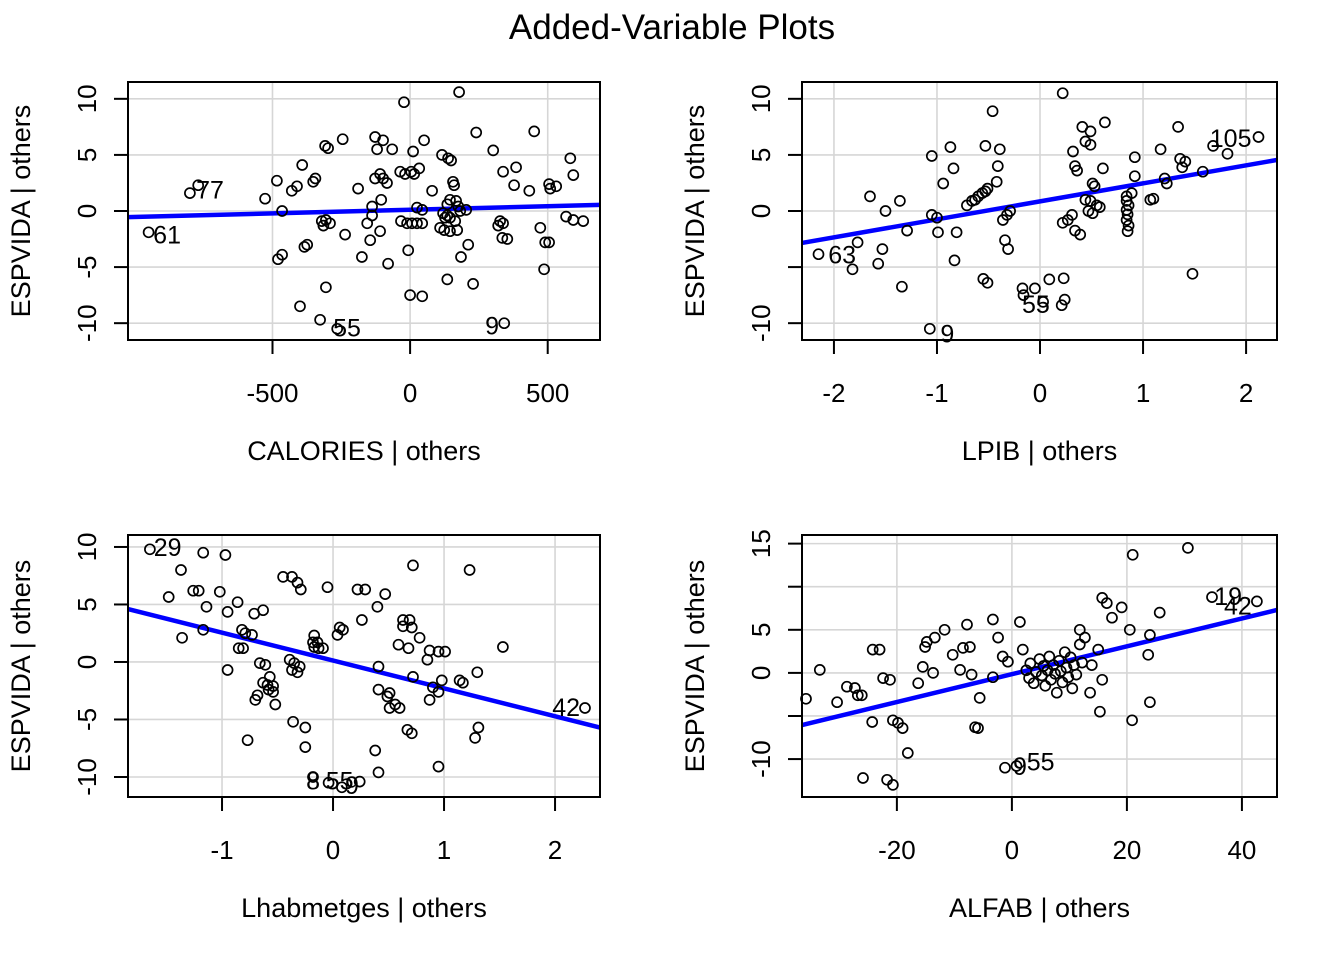 This screenshot has height=960, width=1344. What do you see at coordinates (842, 256) in the screenshot?
I see `point-id-label: 63` at bounding box center [842, 256].